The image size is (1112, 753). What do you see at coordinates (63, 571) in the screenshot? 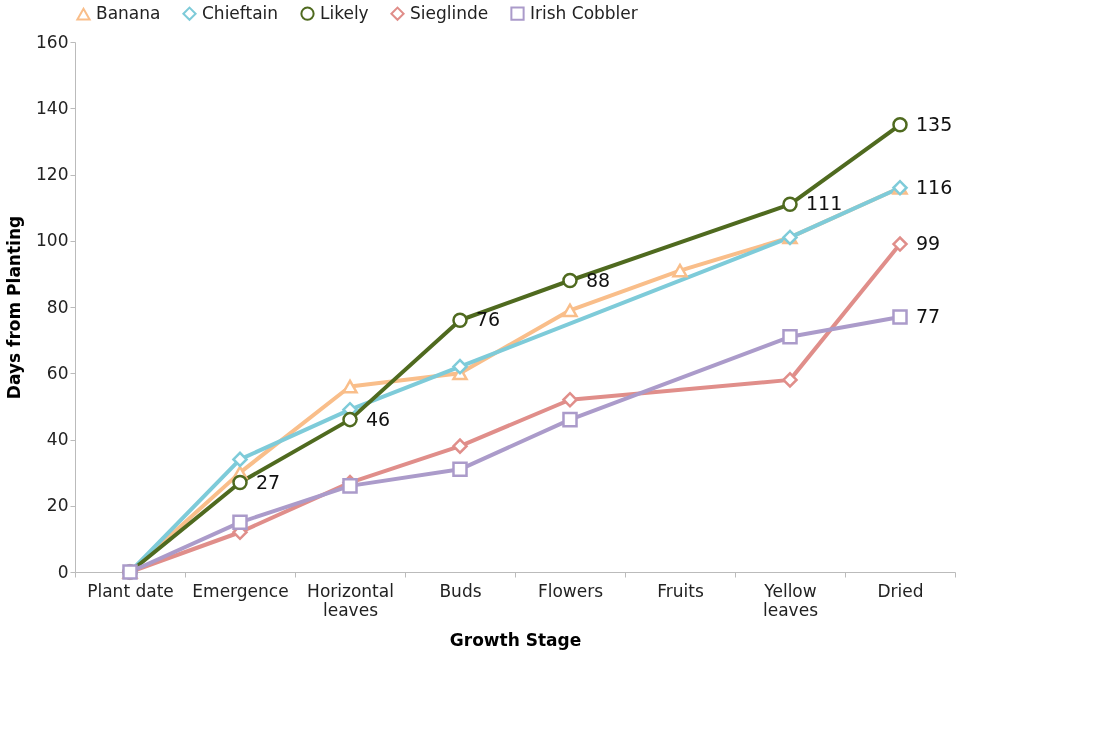
I see `y-tick-label: 0` at bounding box center [63, 571].